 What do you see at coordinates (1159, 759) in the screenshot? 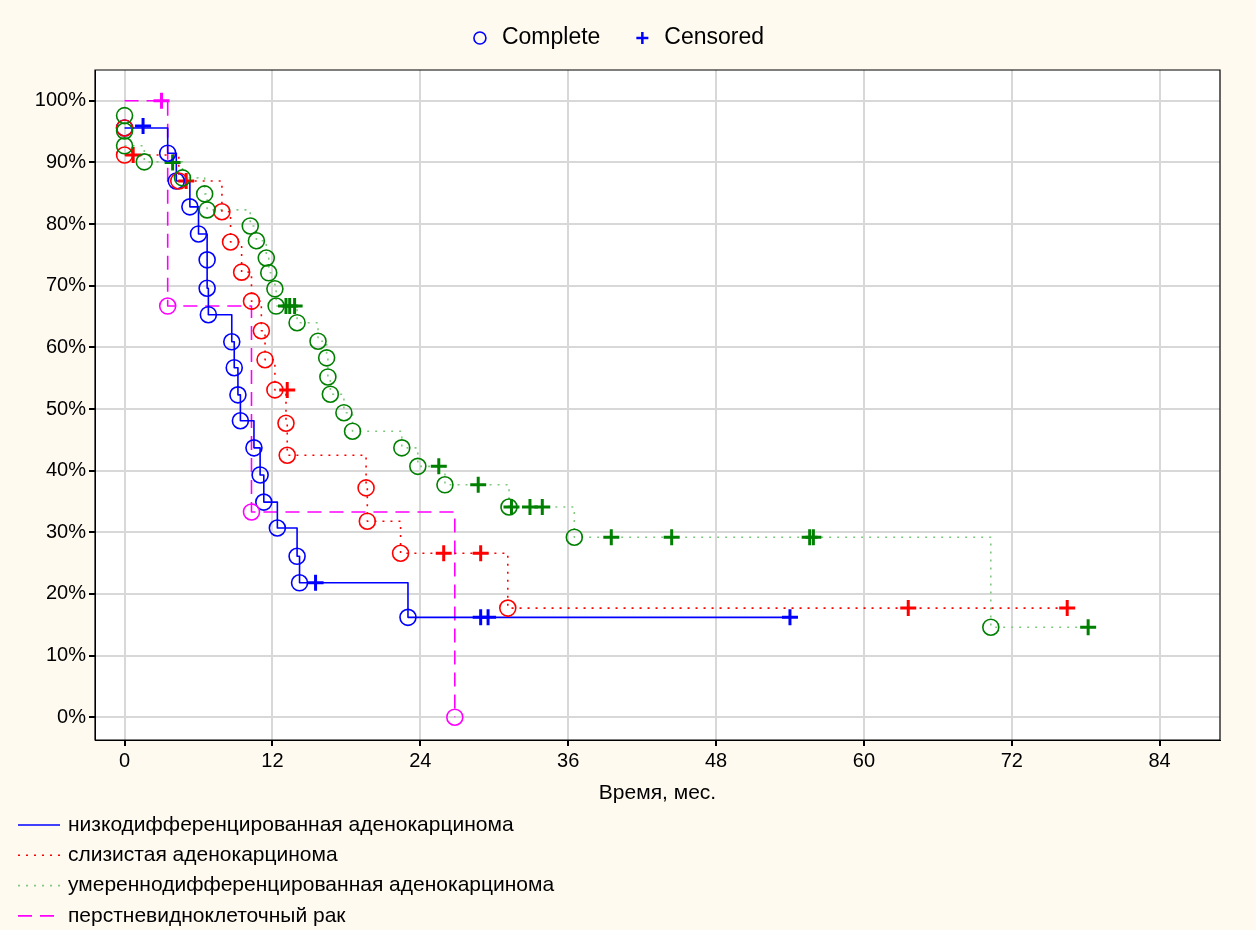
I see `x-tick-label: 84` at bounding box center [1159, 759].